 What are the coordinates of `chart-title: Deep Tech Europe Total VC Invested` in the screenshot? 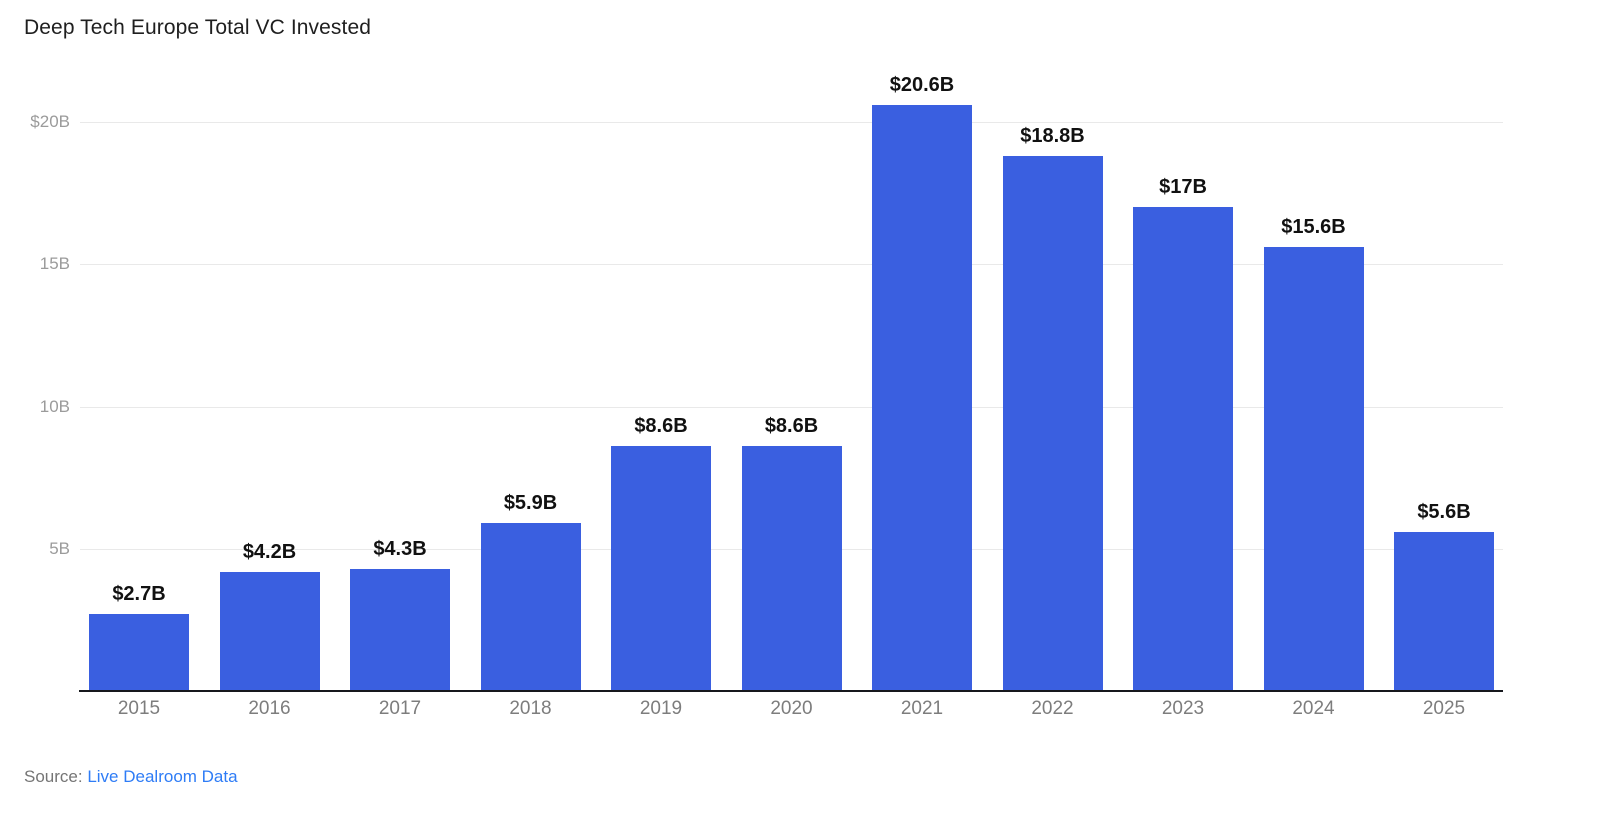 It's located at (198, 27).